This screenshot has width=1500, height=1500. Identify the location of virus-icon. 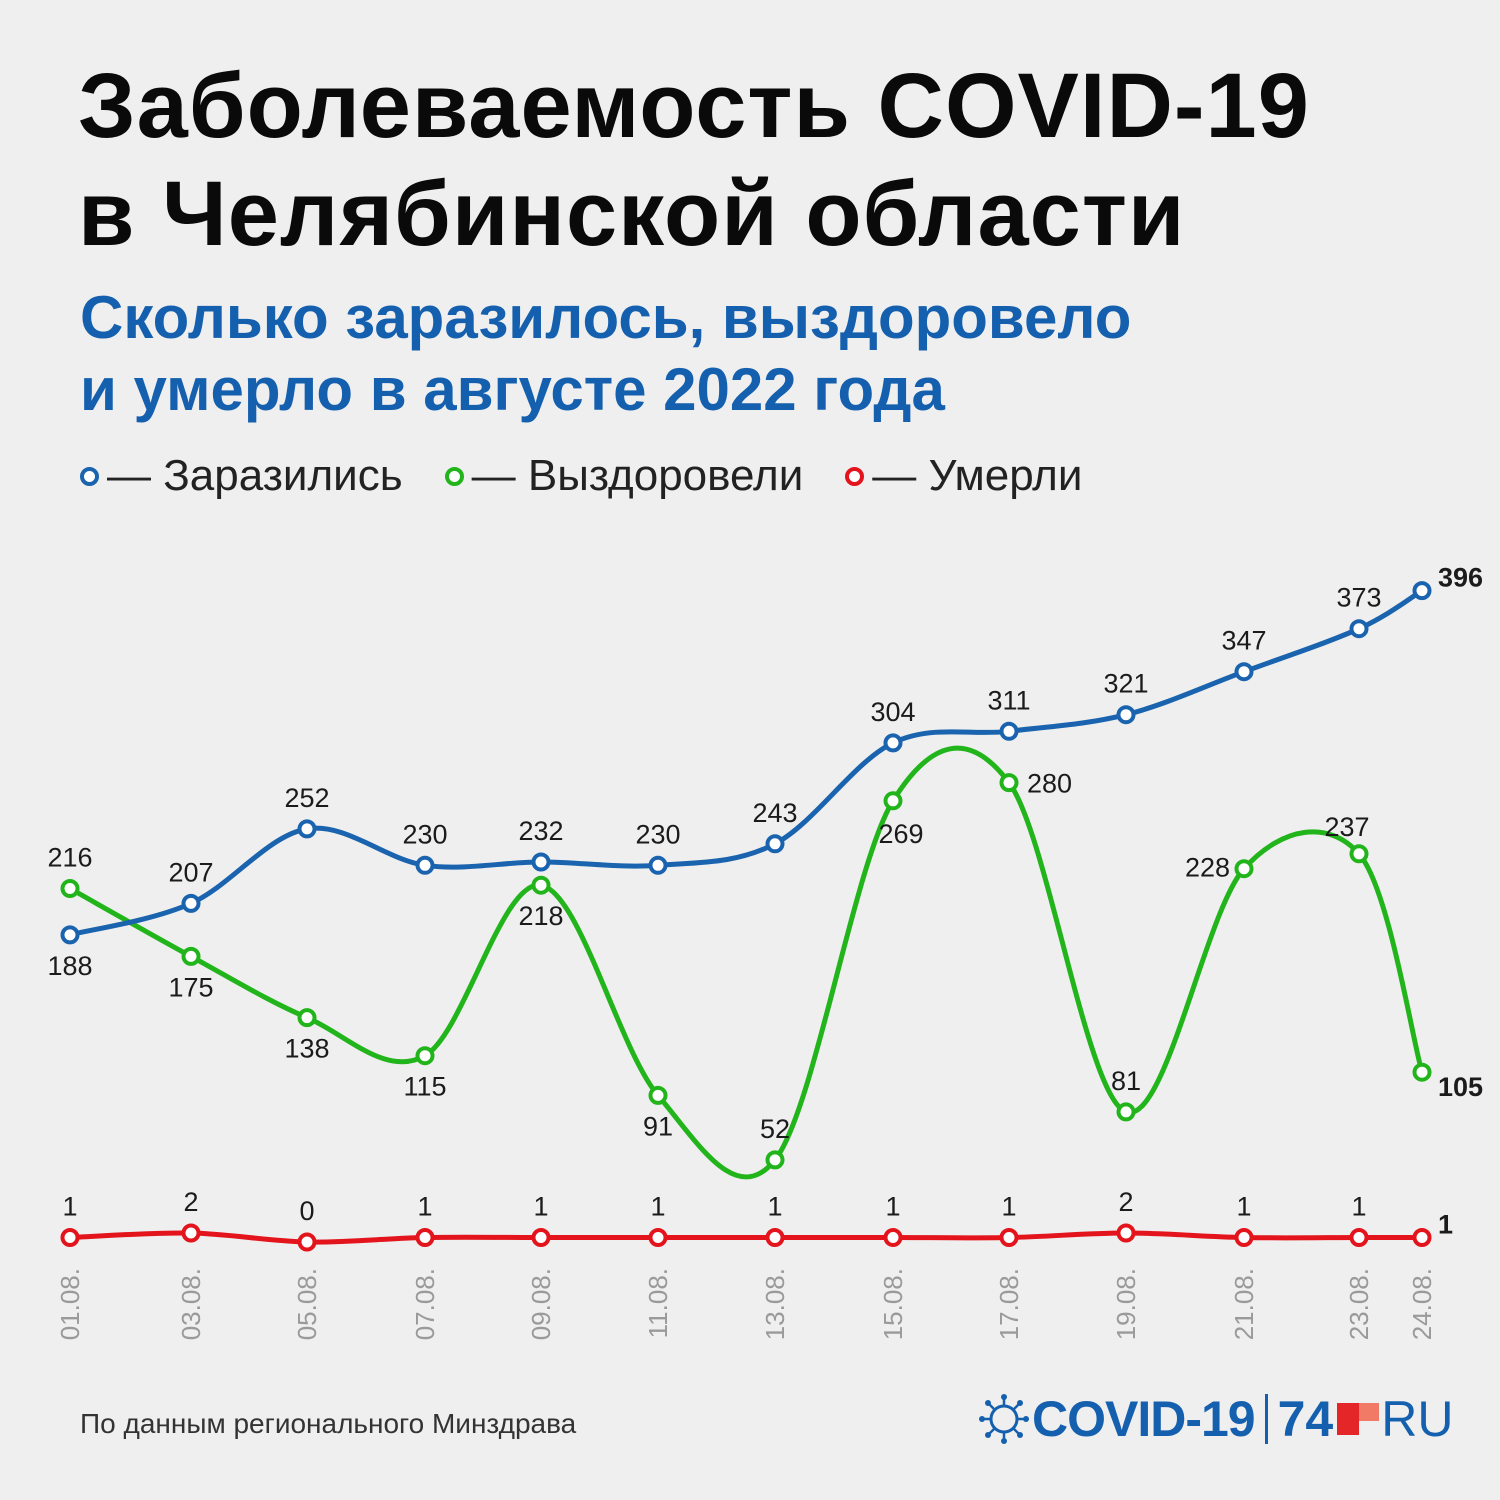
(1004, 1419).